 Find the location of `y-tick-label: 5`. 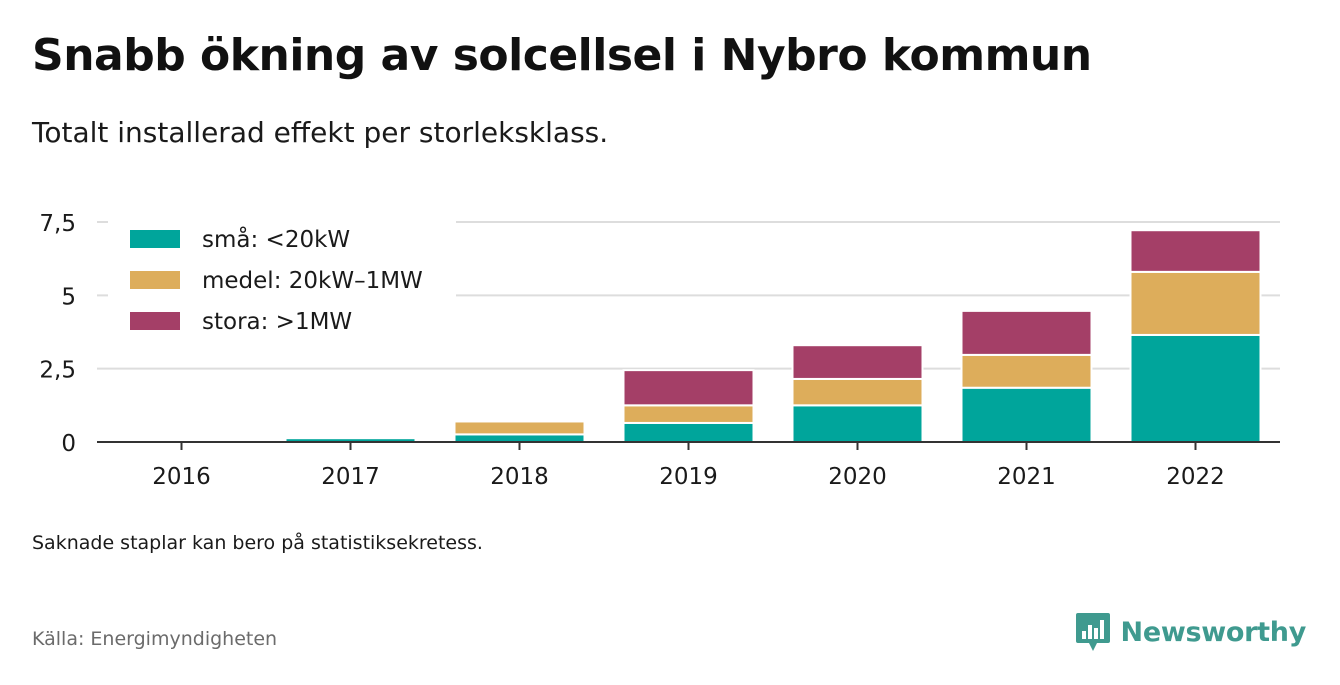

y-tick-label: 5 is located at coordinates (68, 297).